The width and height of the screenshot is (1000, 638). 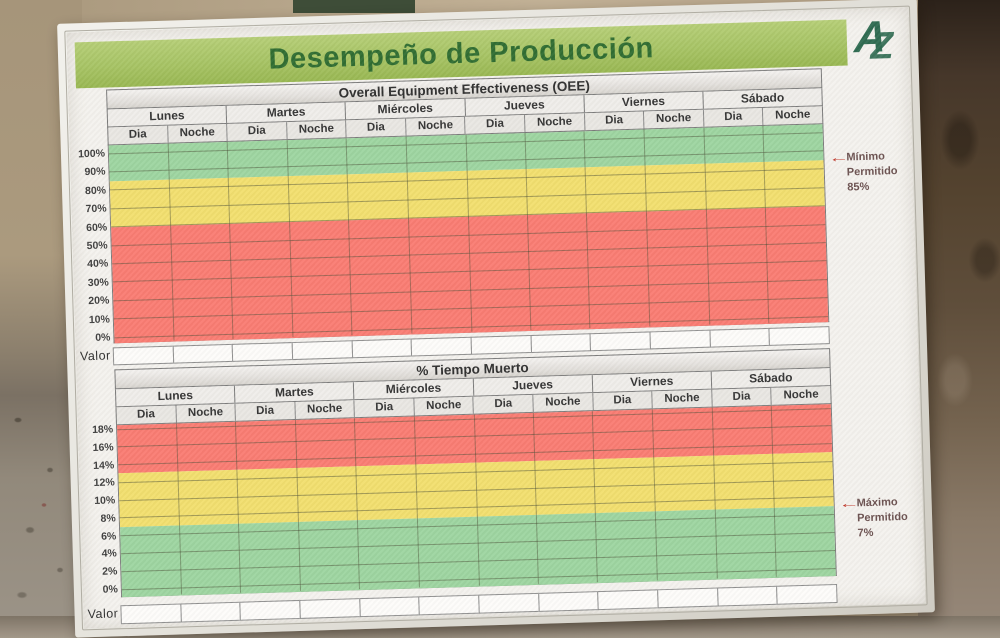 I want to click on minimo-permitido-annotation: ← Mínimo Permitido 85%, so click(x=870, y=171).